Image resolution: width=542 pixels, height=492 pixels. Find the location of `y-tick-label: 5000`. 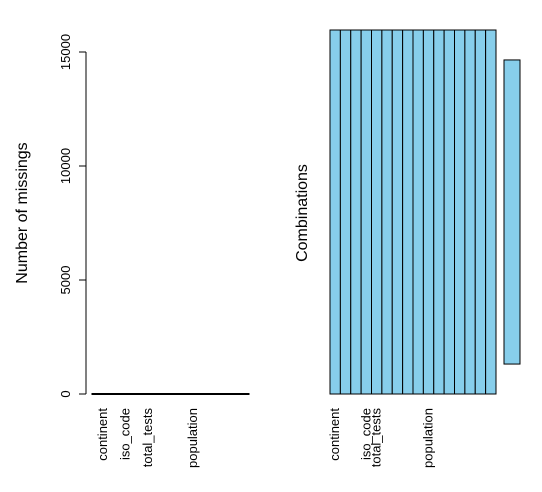

y-tick-label: 5000 is located at coordinates (65, 280).